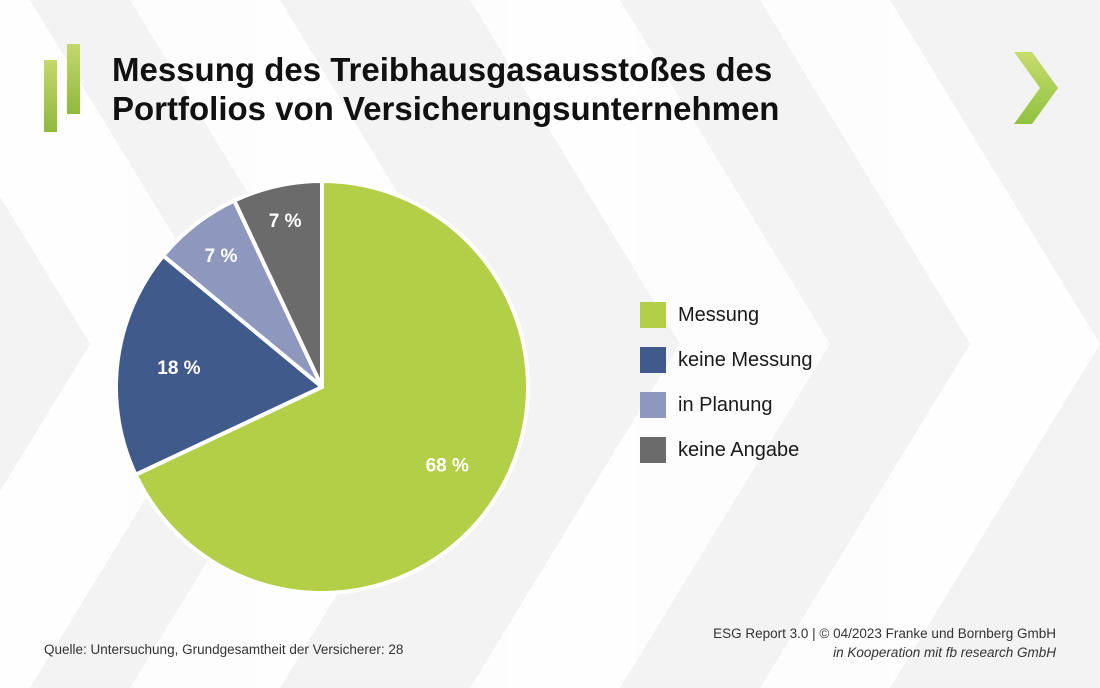 This screenshot has height=688, width=1100. I want to click on legend-item: Messung, so click(726, 315).